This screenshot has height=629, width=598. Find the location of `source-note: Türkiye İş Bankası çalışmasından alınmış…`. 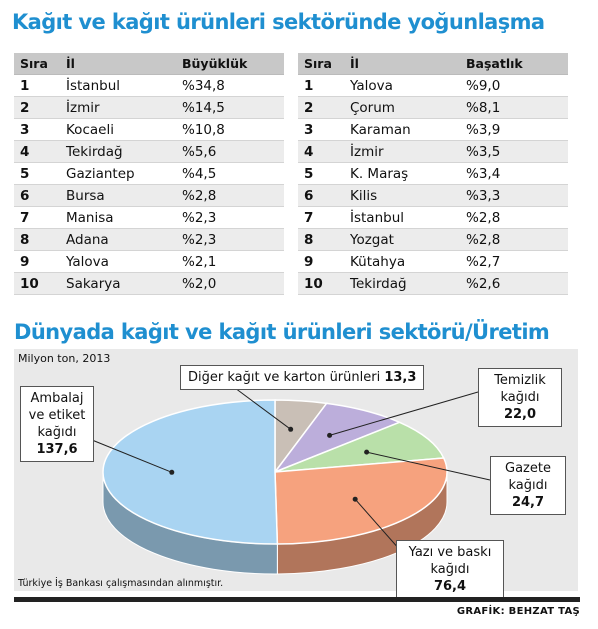

source-note: Türkiye İş Bankası çalışmasından alınmış… is located at coordinates (121, 583).